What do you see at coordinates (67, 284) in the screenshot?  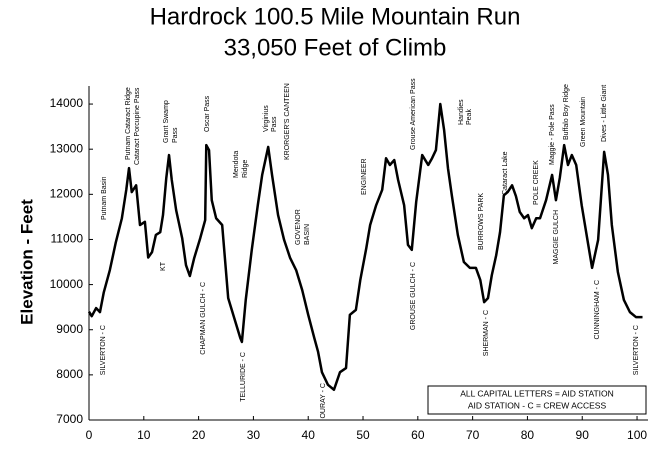 I see `y-tick-label: 10000` at bounding box center [67, 284].